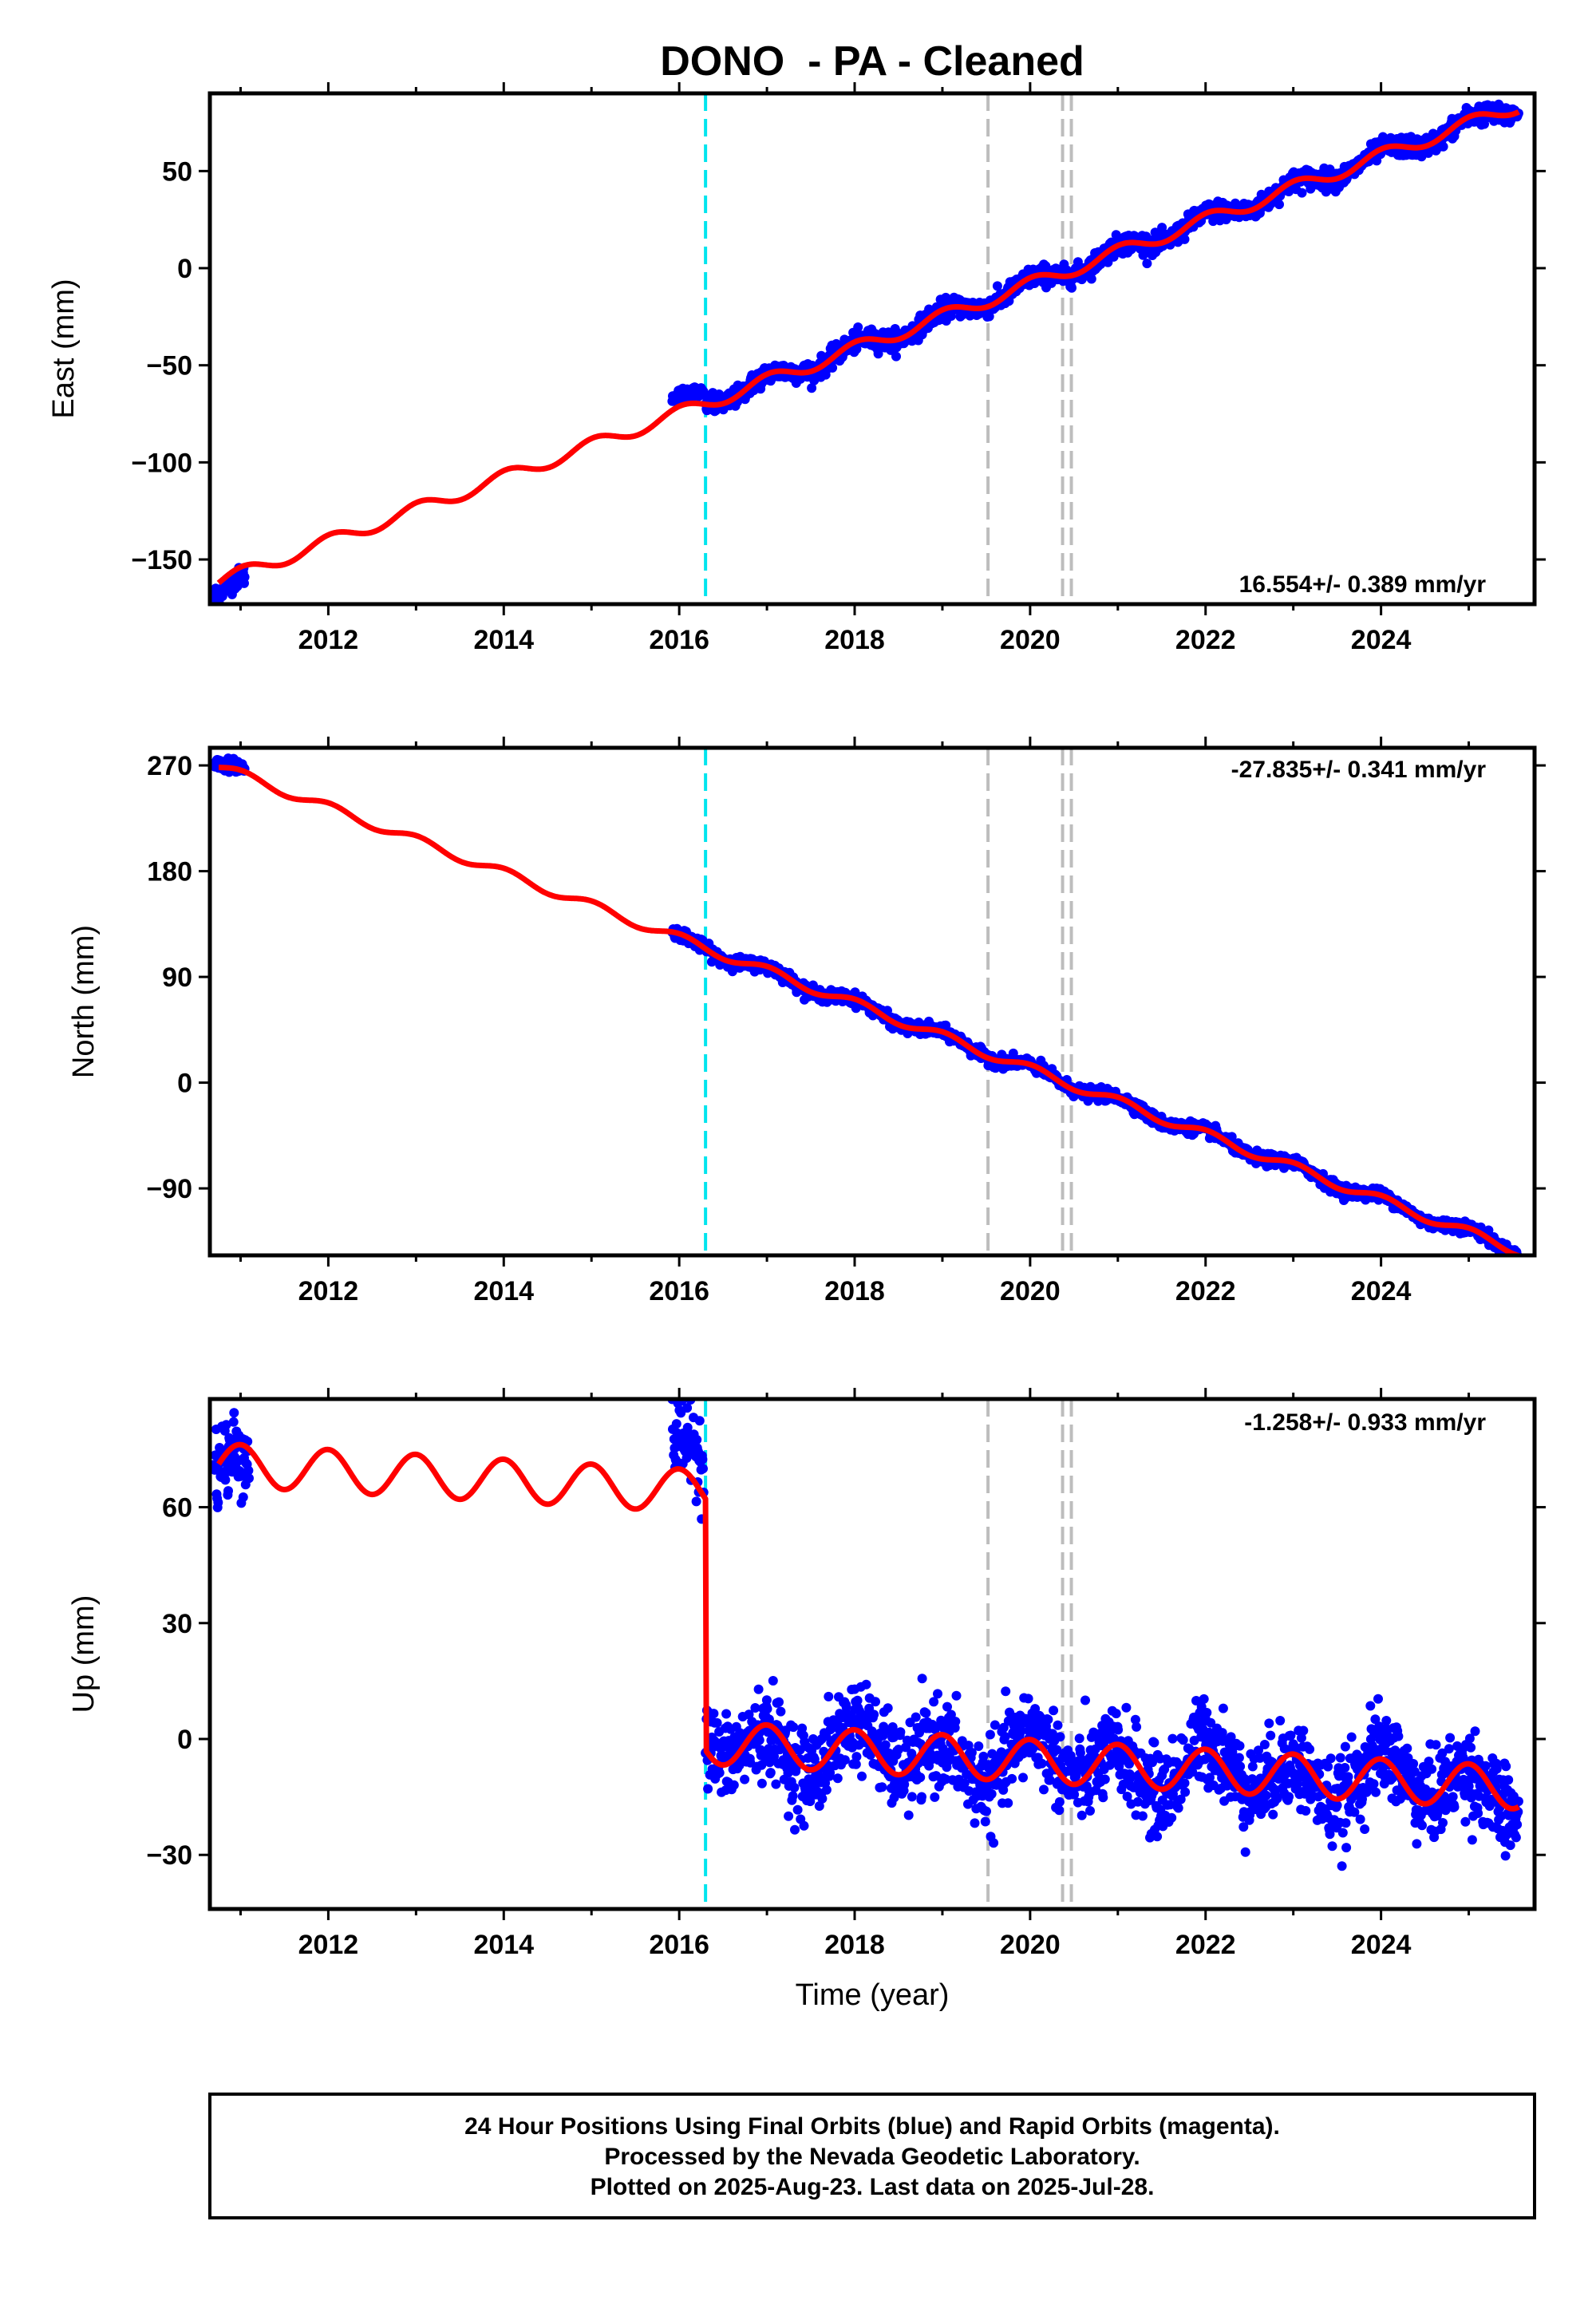 This screenshot has height=2316, width=1596. What do you see at coordinates (64, 348) in the screenshot?
I see `y-axis-label: East (mm)` at bounding box center [64, 348].